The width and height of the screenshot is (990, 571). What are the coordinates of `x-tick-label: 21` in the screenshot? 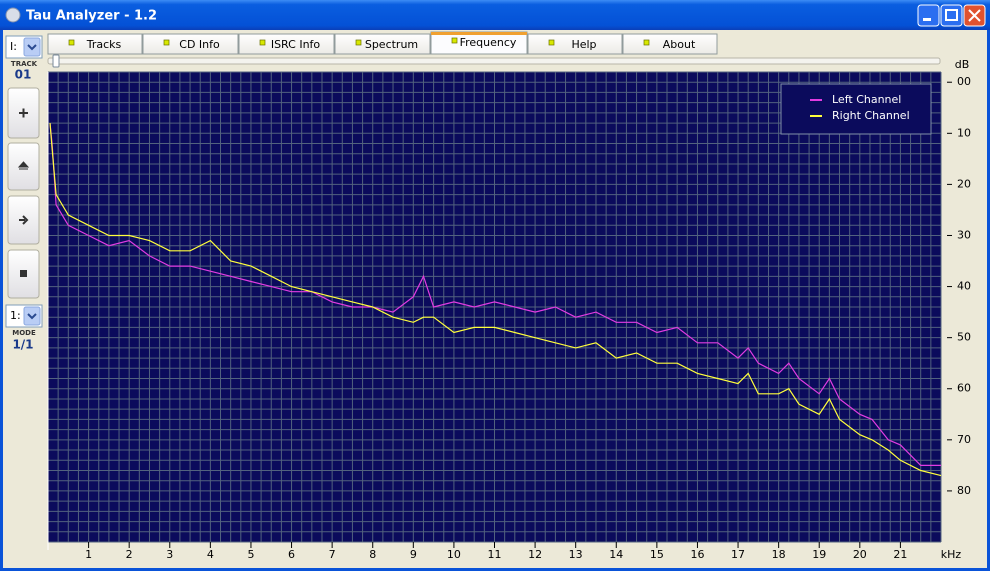 It's located at (900, 554).